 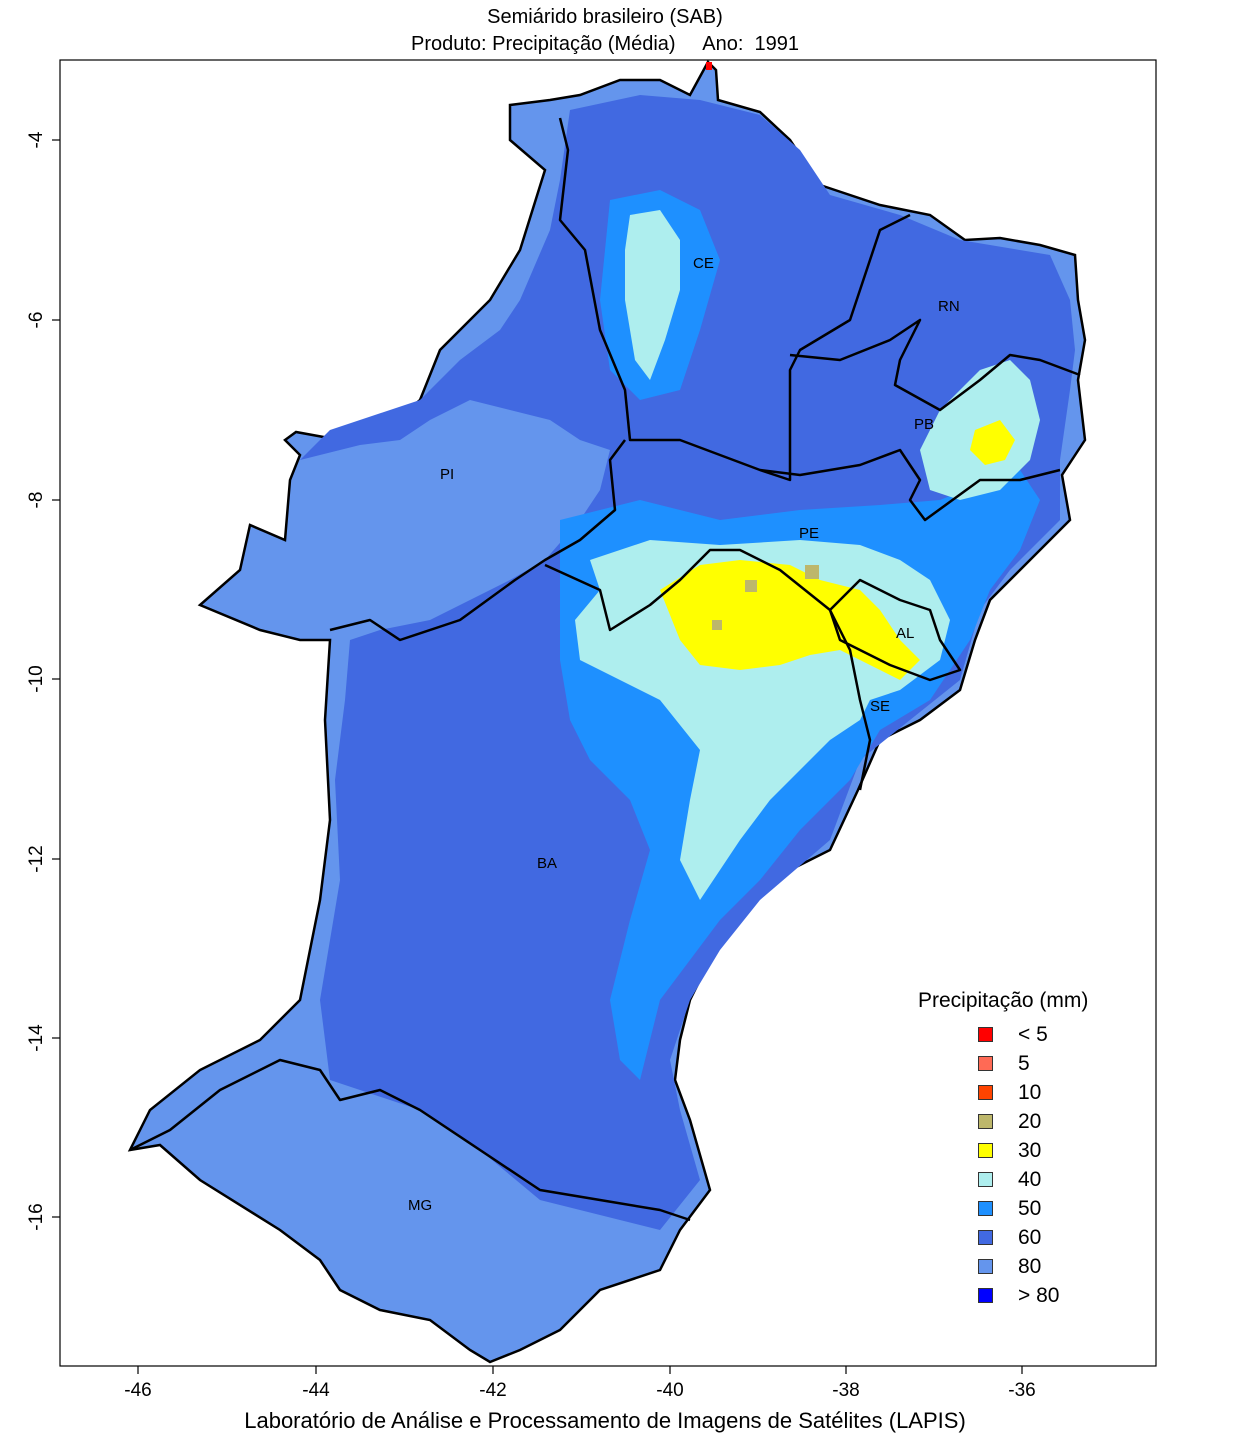 I want to click on y-tick-label: -12, so click(x=36, y=858).